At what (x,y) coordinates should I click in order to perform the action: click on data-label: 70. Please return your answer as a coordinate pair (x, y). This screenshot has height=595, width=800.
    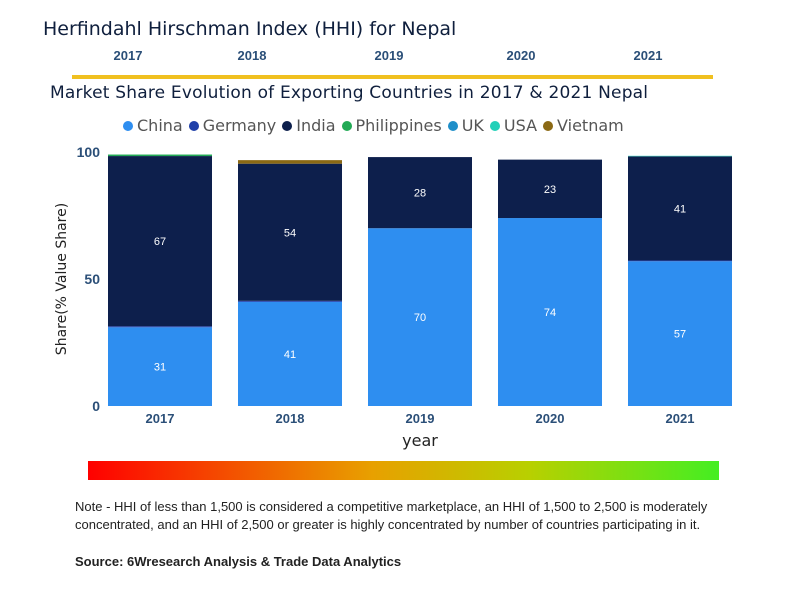
    Looking at the image, I should click on (420, 318).